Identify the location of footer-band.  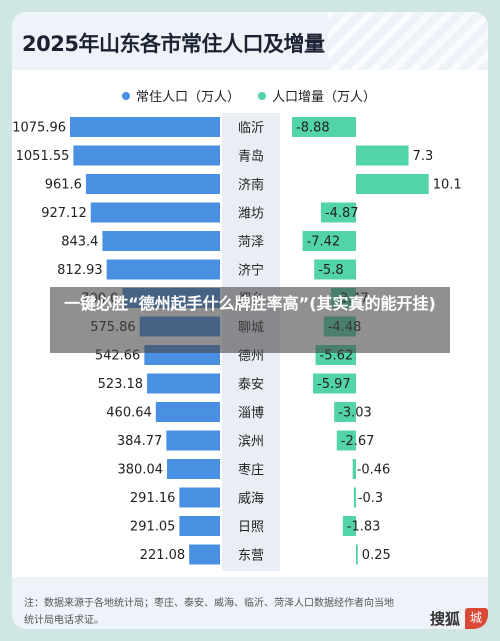
(250, 603).